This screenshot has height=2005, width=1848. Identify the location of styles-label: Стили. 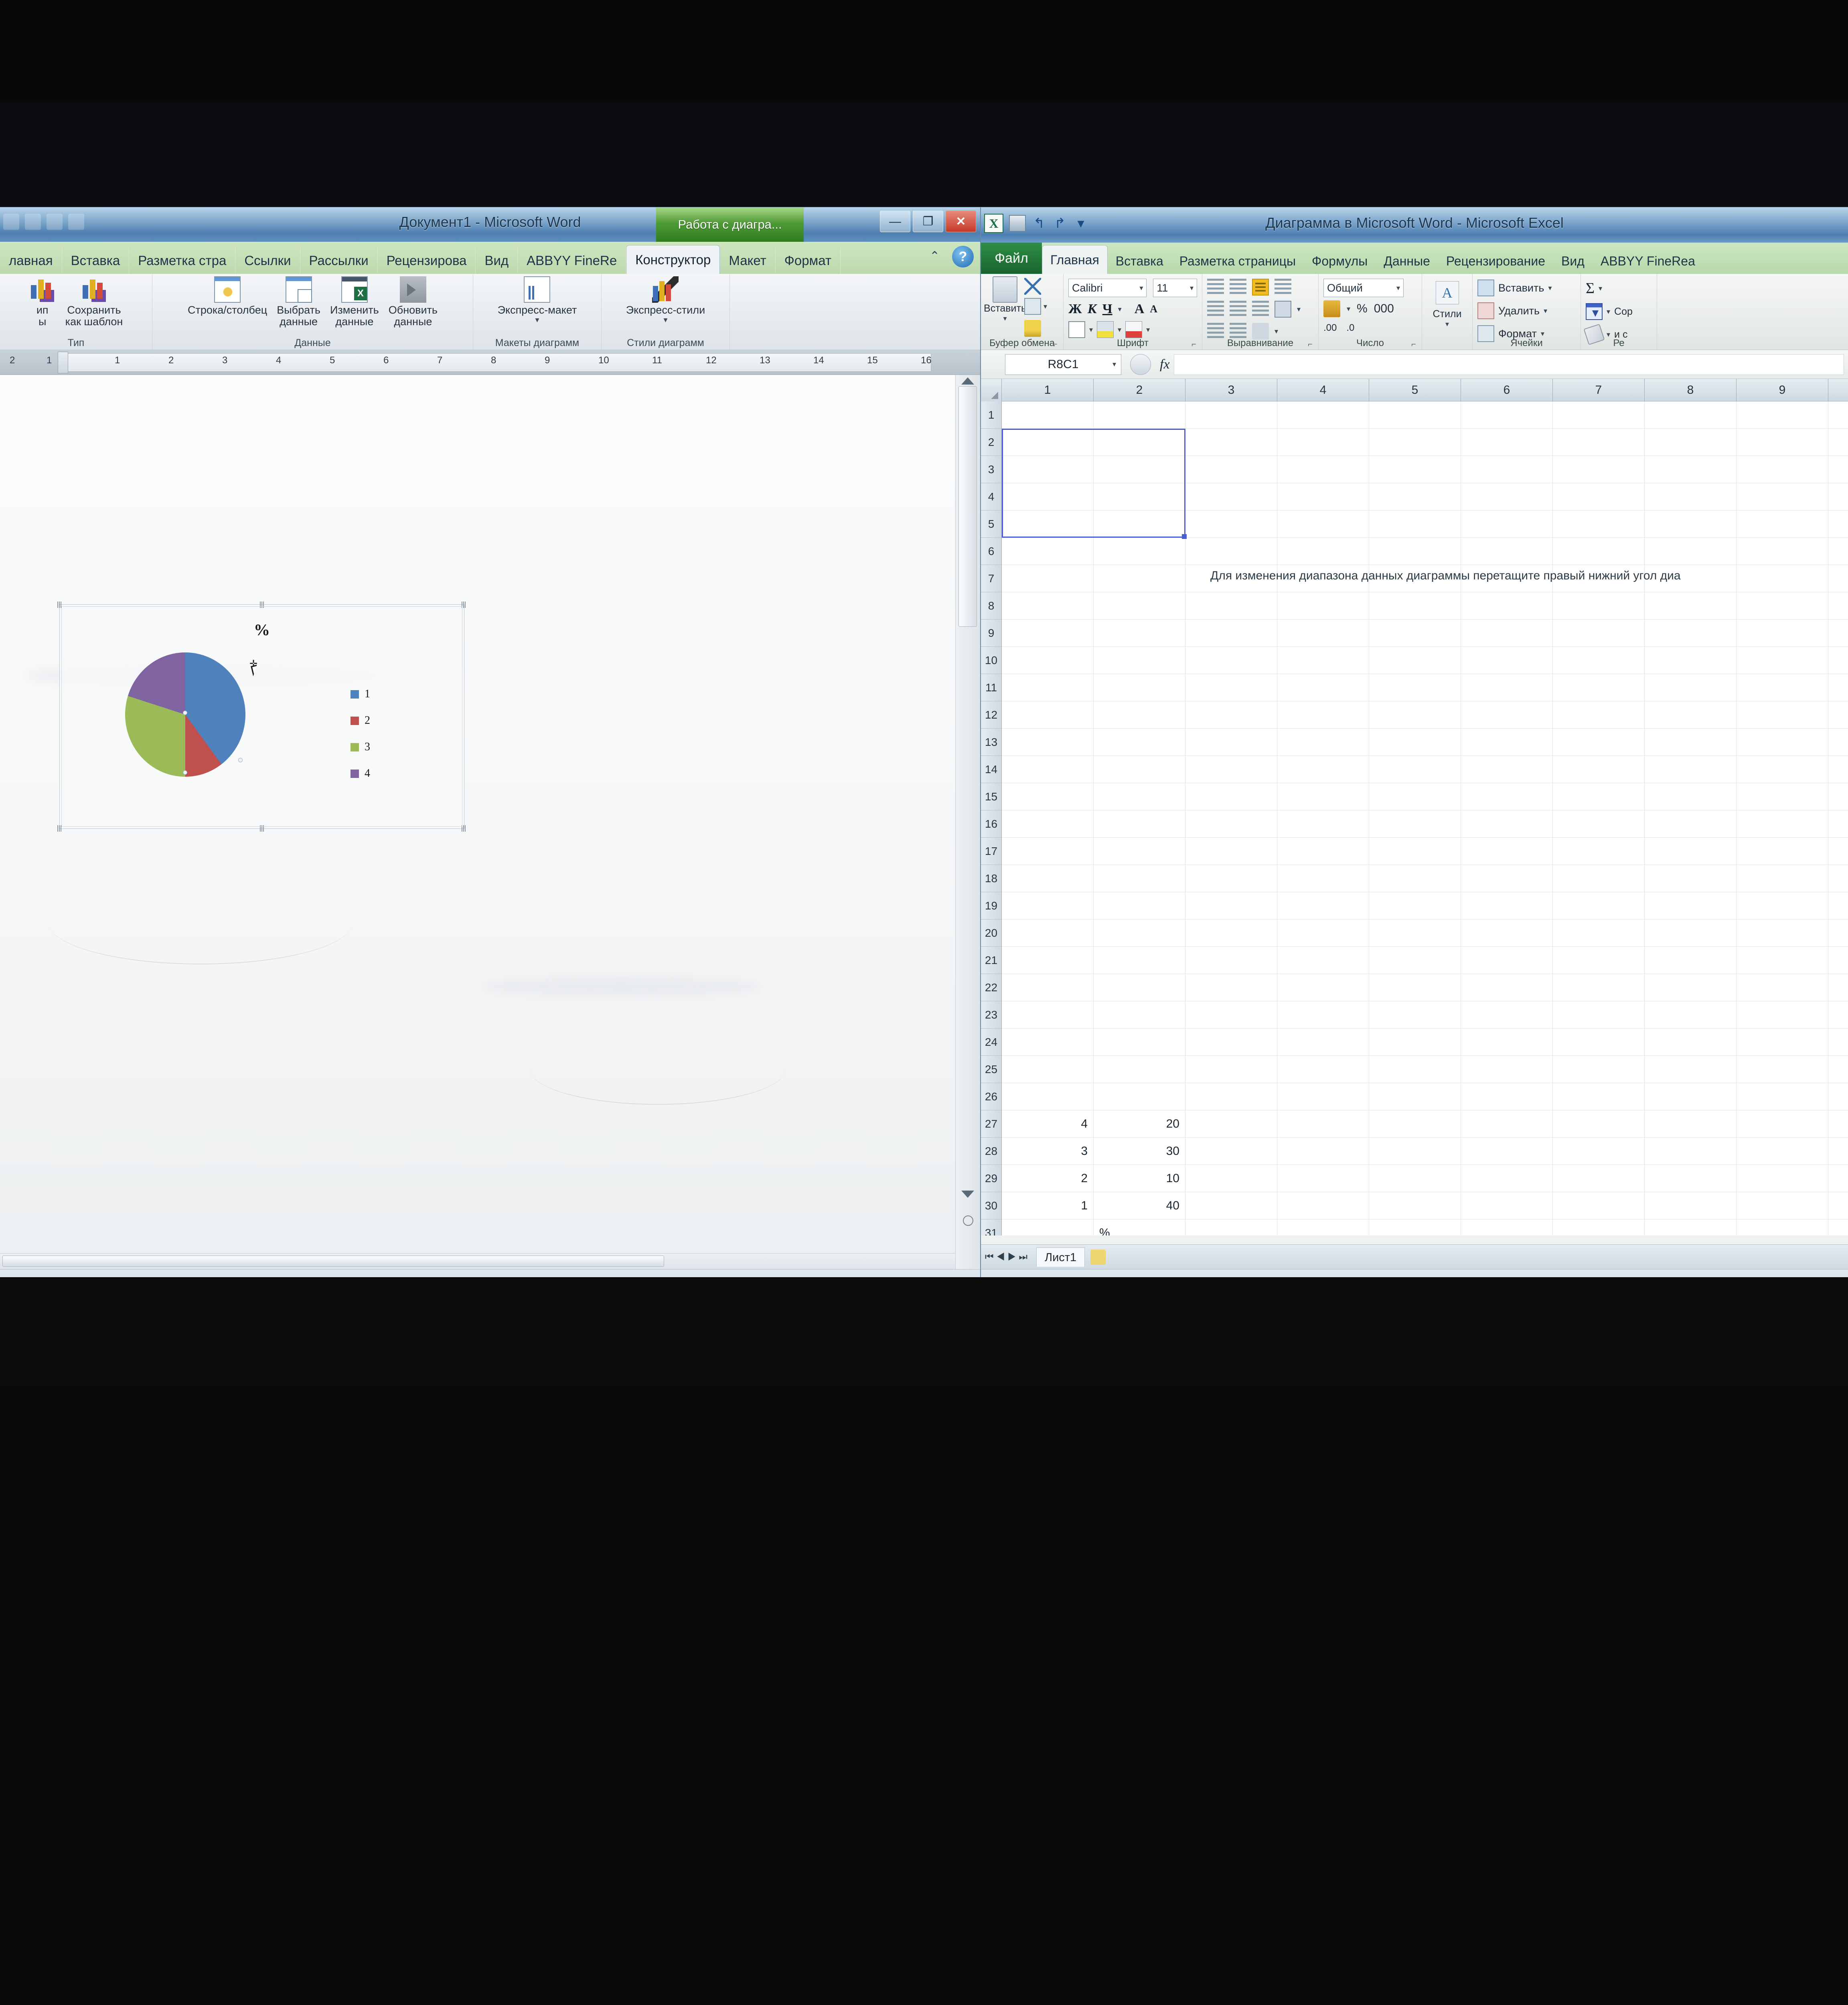
(1447, 314).